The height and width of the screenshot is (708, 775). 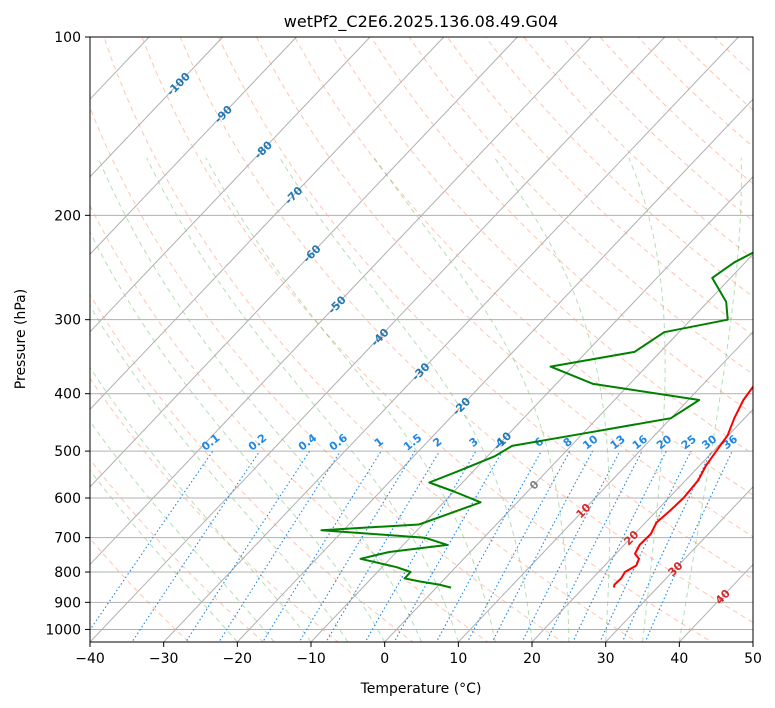 I want to click on x-tick-label: −40, so click(x=90, y=659).